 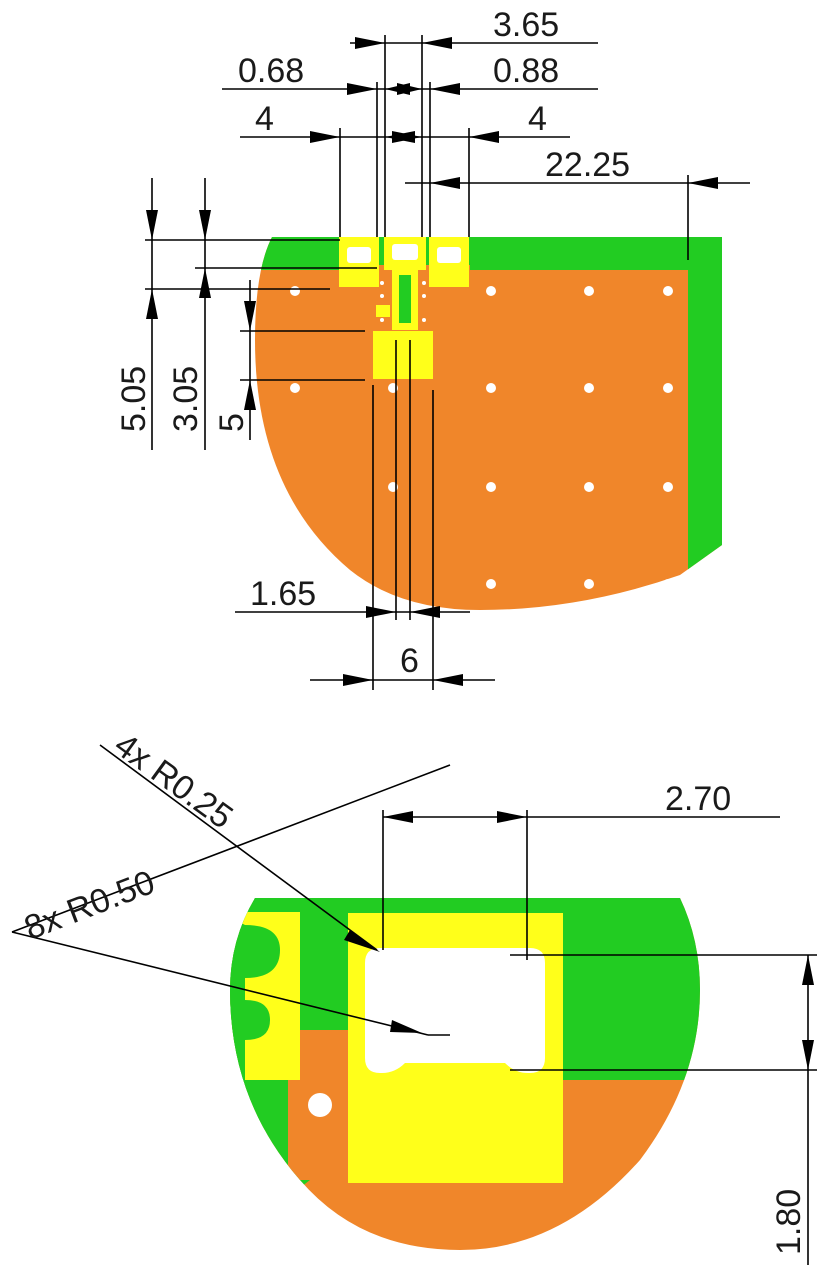 What do you see at coordinates (705, 423) in the screenshot?
I see `right-mask-strip` at bounding box center [705, 423].